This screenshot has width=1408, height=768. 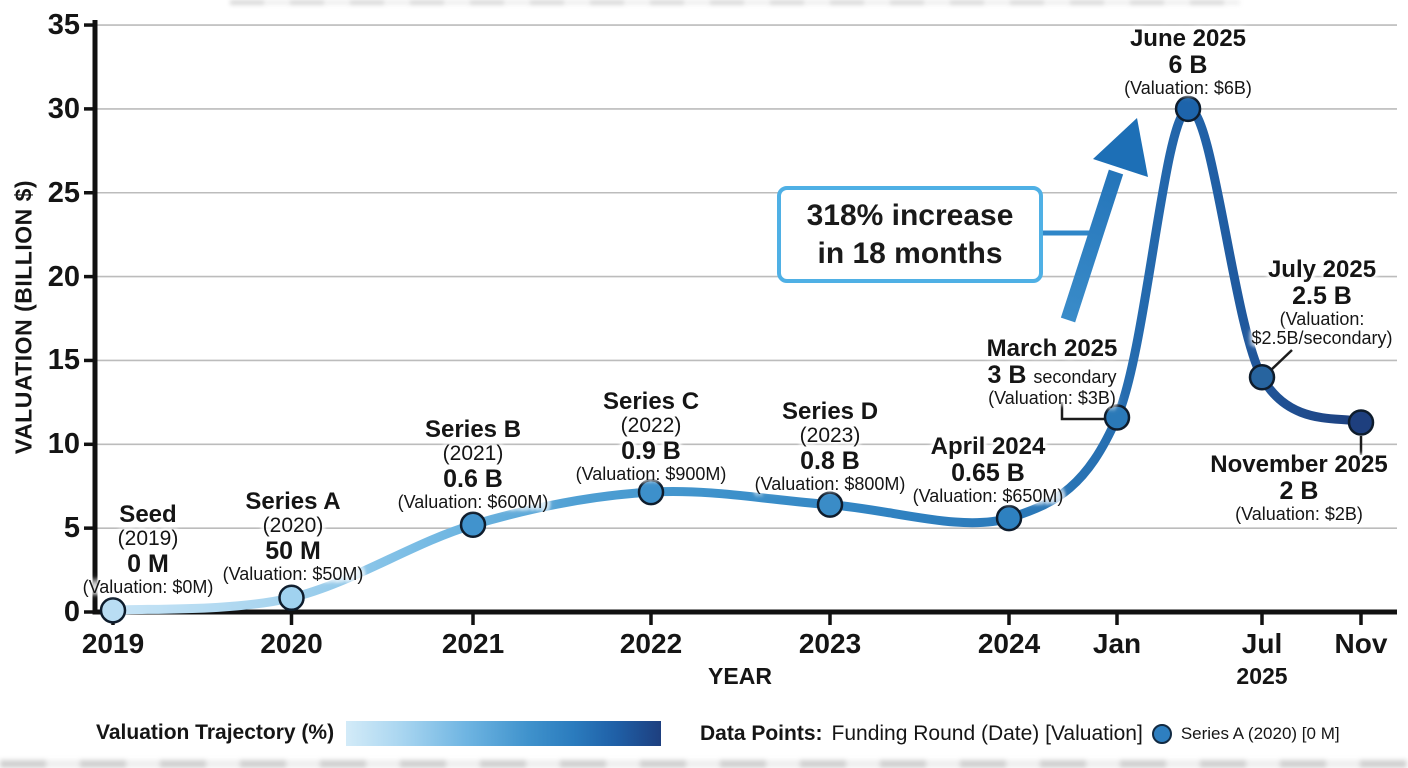 I want to click on y-tick-label: 5, so click(x=71, y=528).